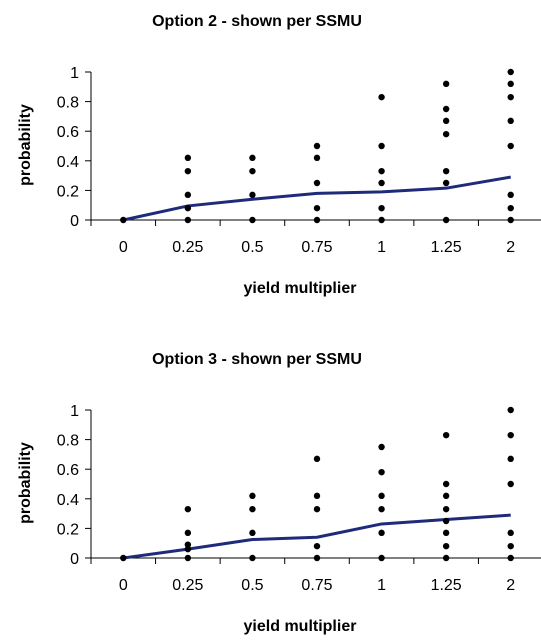 This screenshot has width=541, height=641. What do you see at coordinates (257, 359) in the screenshot?
I see `chart-title: Option 3 - shown per SSMU` at bounding box center [257, 359].